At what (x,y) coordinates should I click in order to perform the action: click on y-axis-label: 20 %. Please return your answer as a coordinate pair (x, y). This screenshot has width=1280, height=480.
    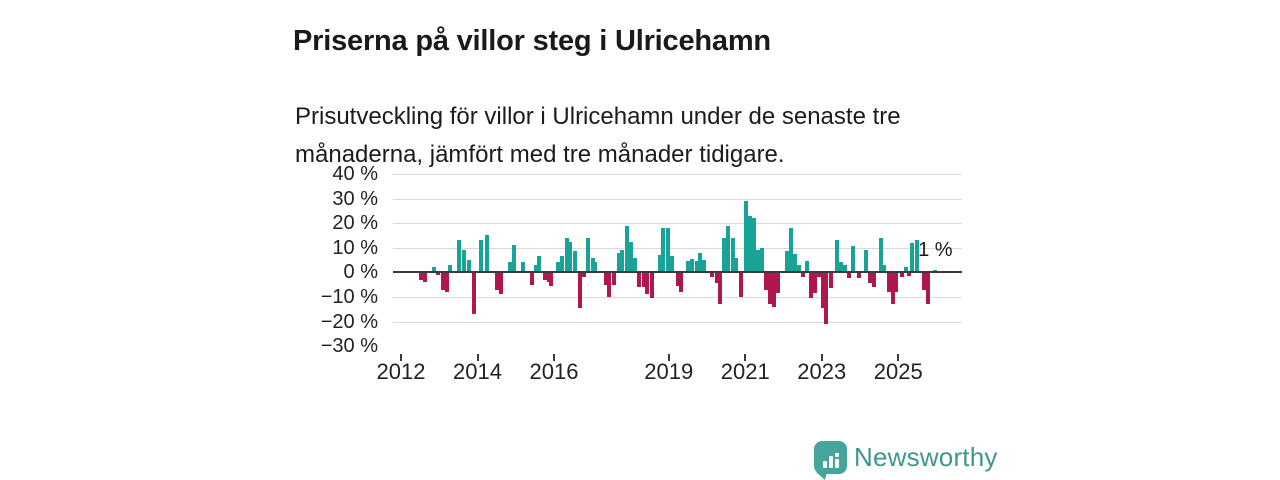
    Looking at the image, I should click on (355, 223).